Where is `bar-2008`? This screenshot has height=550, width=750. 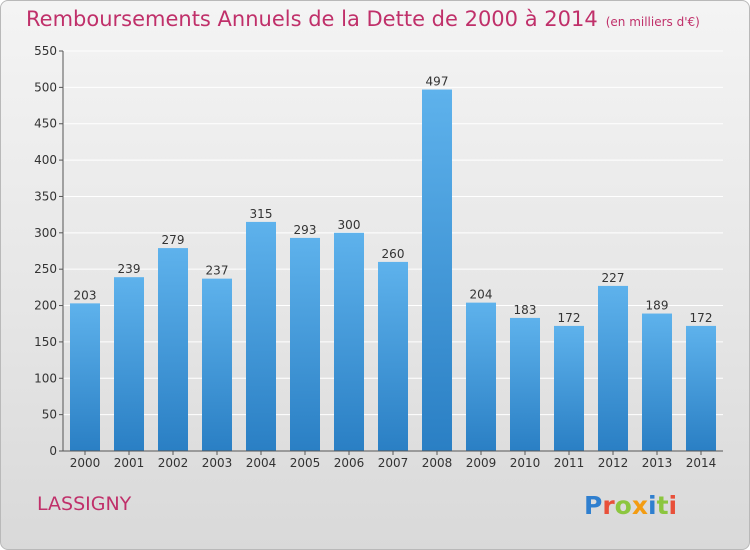 bar-2008 is located at coordinates (437, 270).